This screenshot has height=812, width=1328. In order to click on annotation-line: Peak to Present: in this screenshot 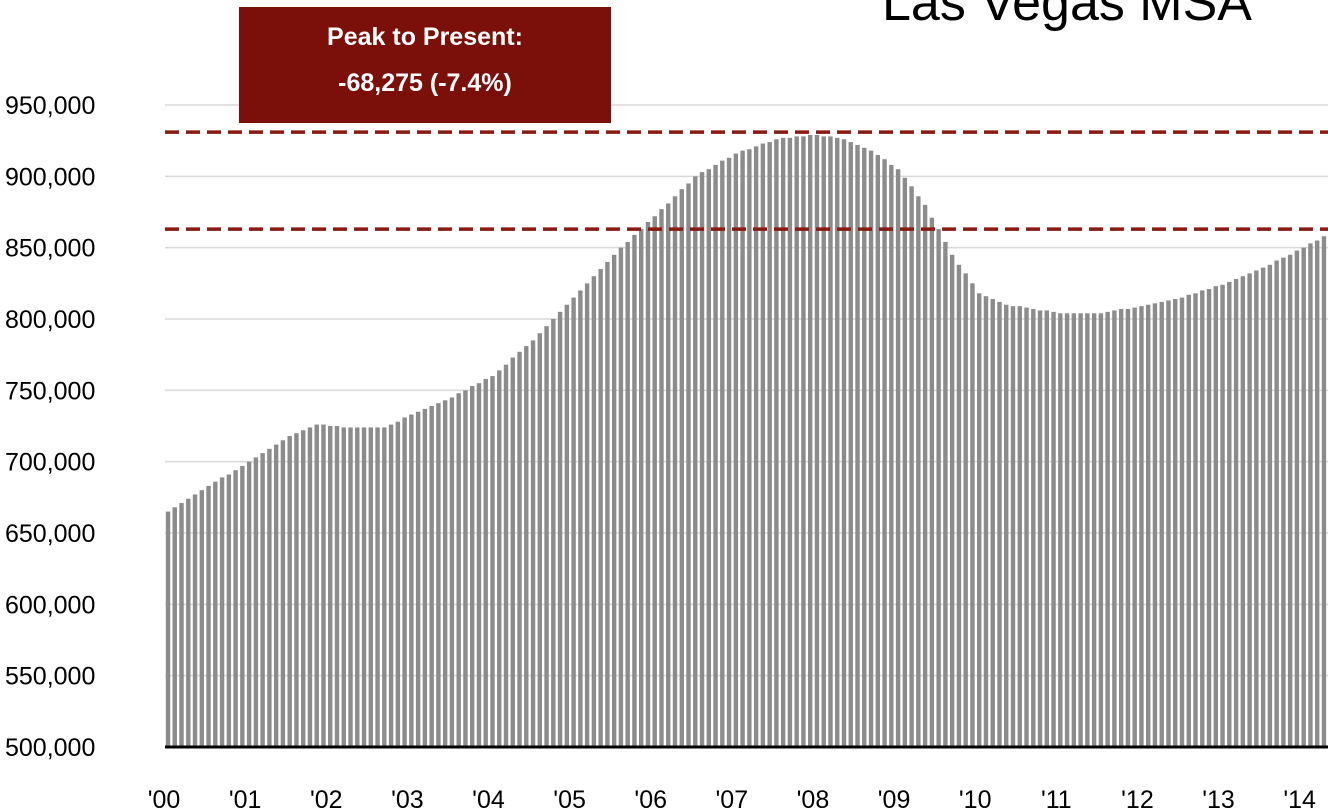, I will do `click(425, 37)`.